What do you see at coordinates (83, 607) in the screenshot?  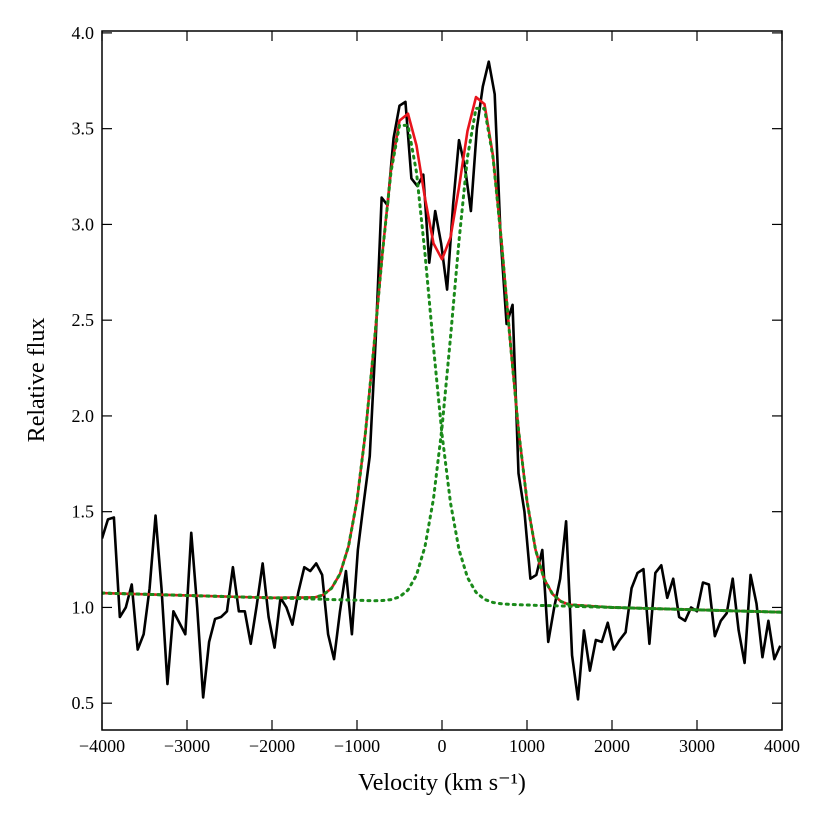 I see `y-tick-label: 1.0` at bounding box center [83, 607].